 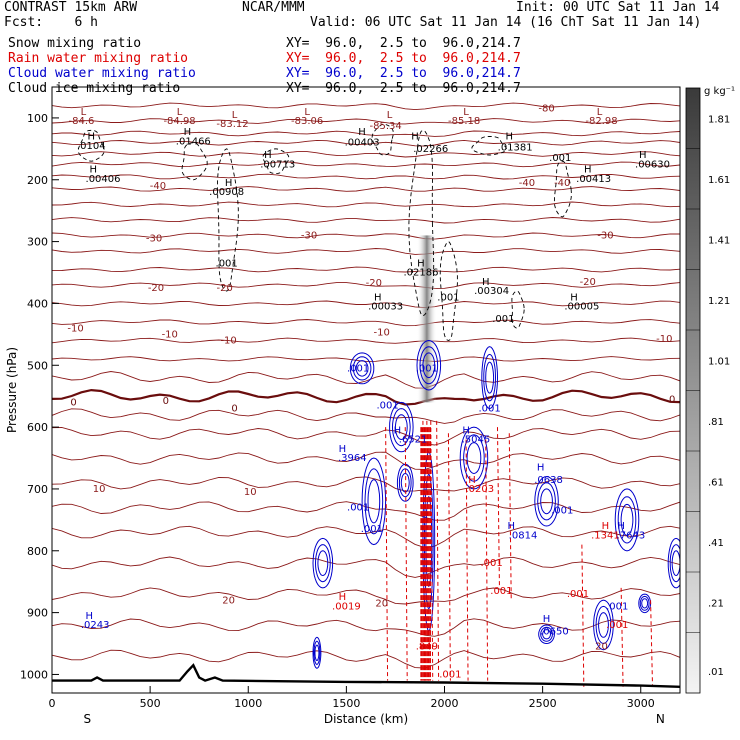 I want to click on colorbar-tick-label: .41, so click(x=716, y=543).